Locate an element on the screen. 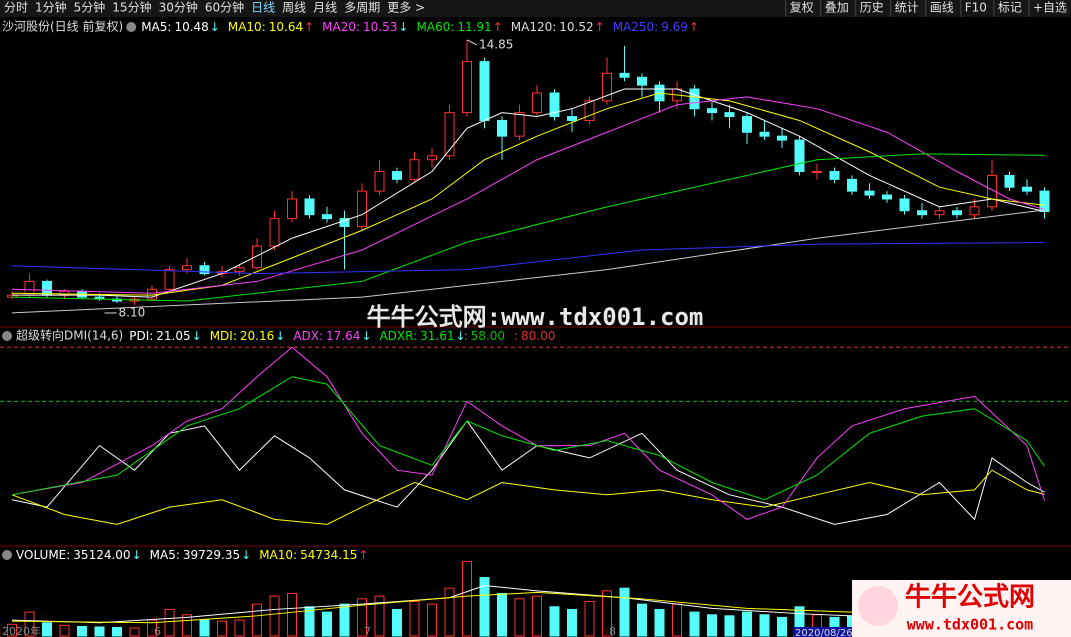  period-tab: 周线 is located at coordinates (294, 8).